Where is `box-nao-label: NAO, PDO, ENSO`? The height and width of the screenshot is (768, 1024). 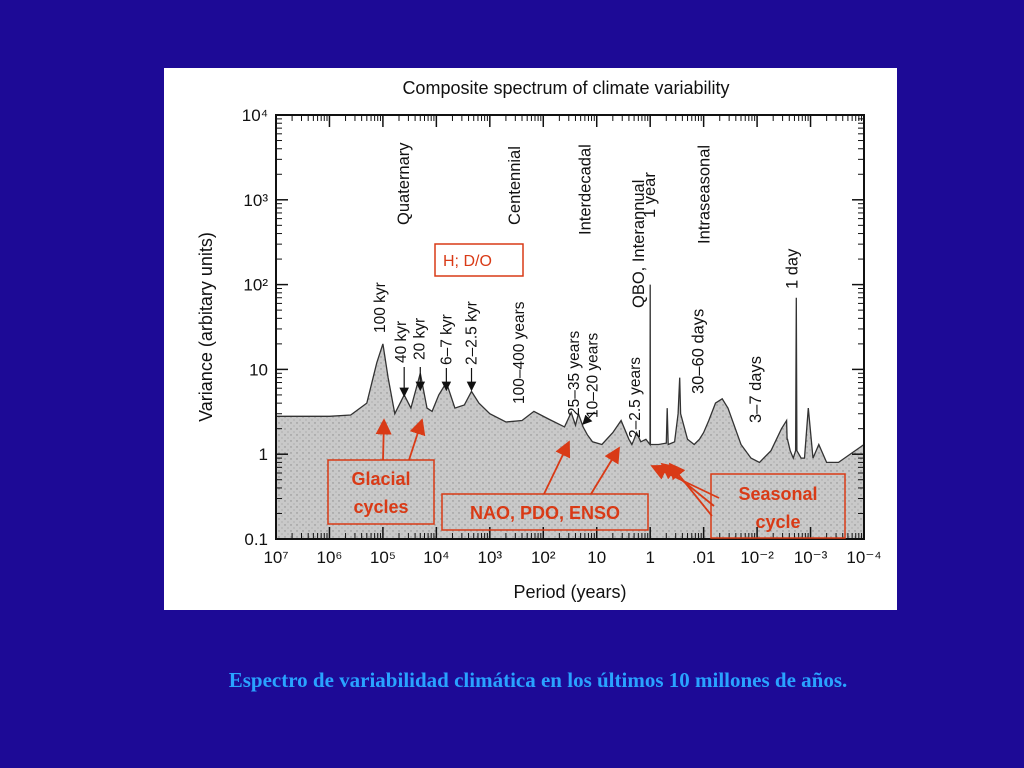
box-nao-label: NAO, PDO, ENSO is located at coordinates (545, 513).